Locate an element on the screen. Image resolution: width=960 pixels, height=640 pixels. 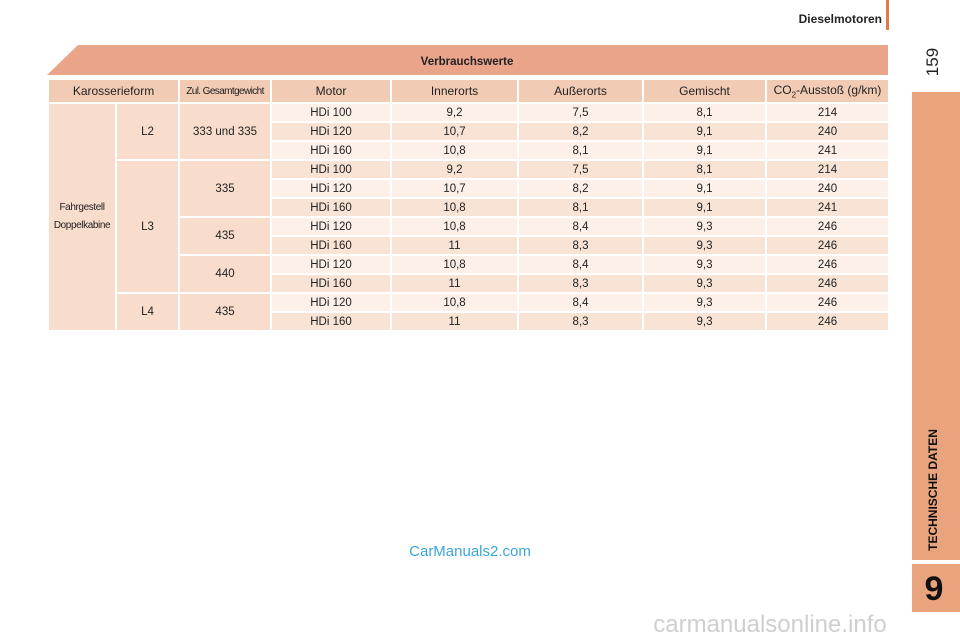
column-header: Innerorts is located at coordinates (455, 91).